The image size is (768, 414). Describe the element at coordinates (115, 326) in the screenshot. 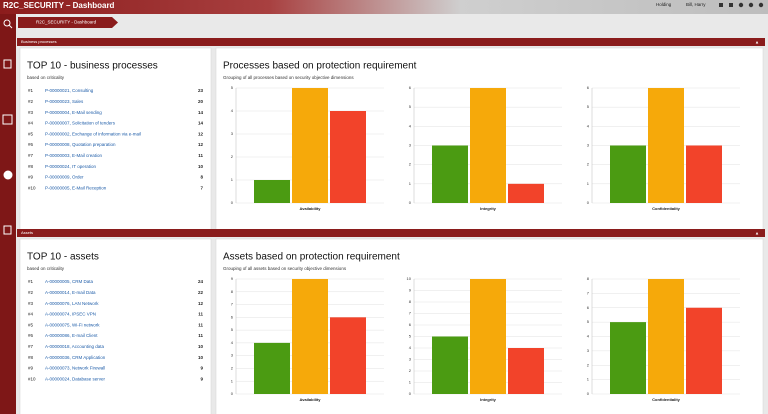

I see `top10-card` at that location.